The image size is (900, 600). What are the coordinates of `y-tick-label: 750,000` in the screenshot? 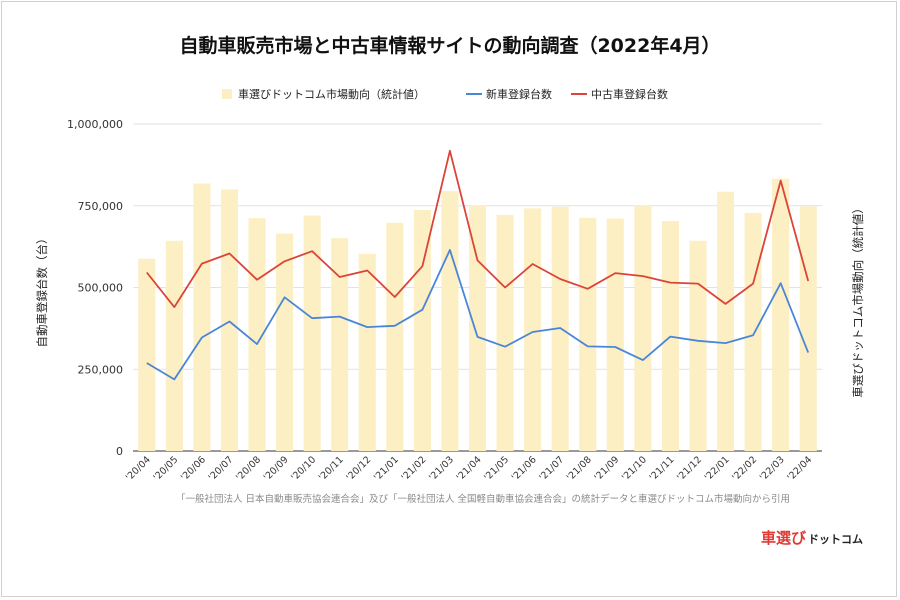 It's located at (101, 206).